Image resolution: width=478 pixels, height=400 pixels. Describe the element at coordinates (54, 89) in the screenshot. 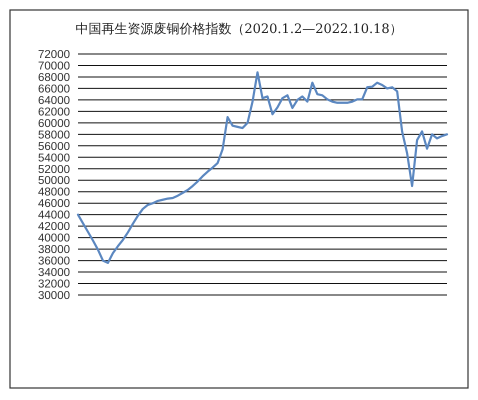

I see `y-tick-label: 66000` at that location.